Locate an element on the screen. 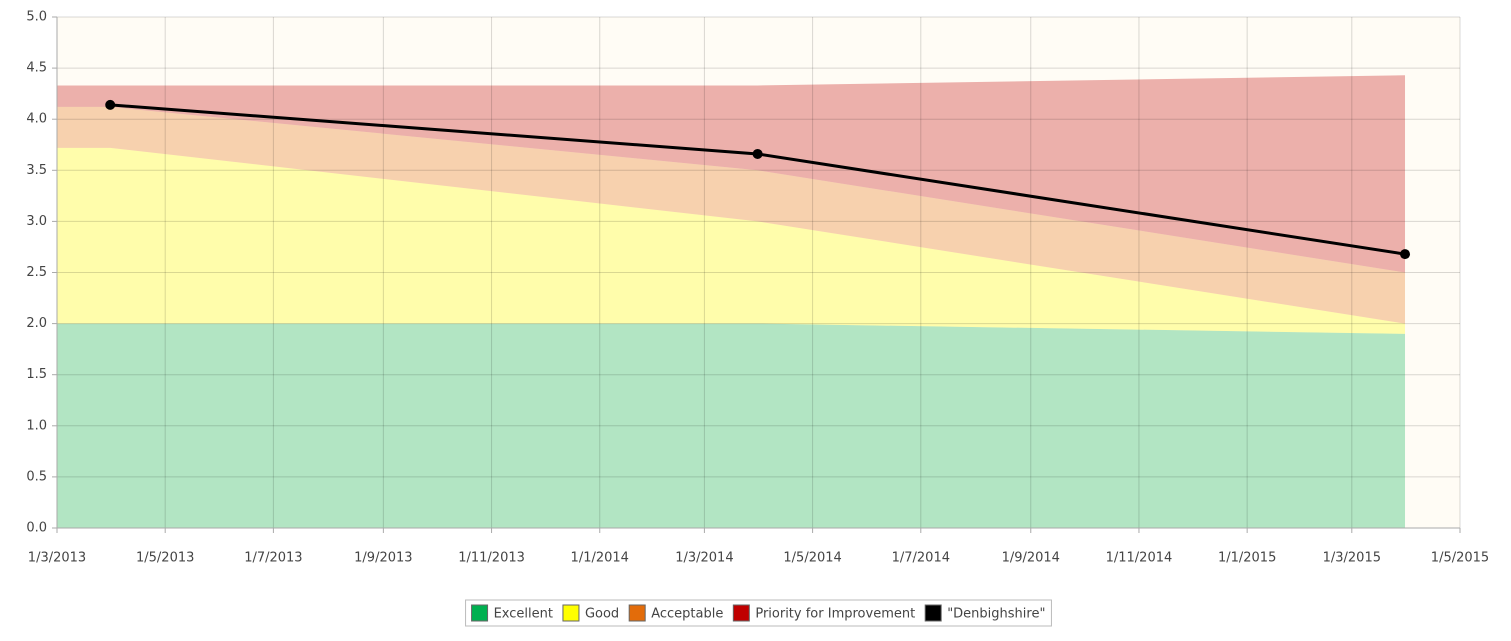 Image resolution: width=1511 pixels, height=641 pixels. x-tick-label: 1/7/2014 is located at coordinates (921, 558).